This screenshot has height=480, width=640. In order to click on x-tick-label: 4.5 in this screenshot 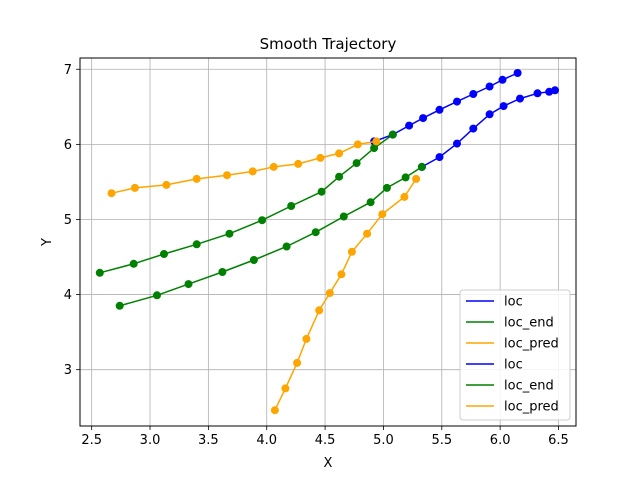, I will do `click(325, 440)`.